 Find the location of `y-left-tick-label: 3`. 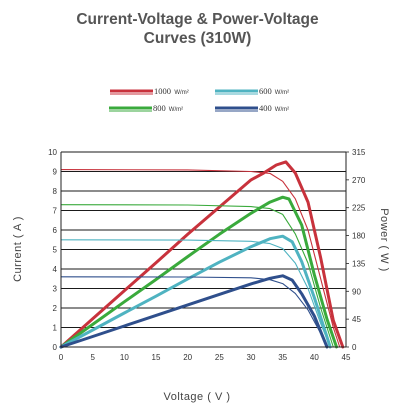

y-left-tick-label: 3 is located at coordinates (55, 289).